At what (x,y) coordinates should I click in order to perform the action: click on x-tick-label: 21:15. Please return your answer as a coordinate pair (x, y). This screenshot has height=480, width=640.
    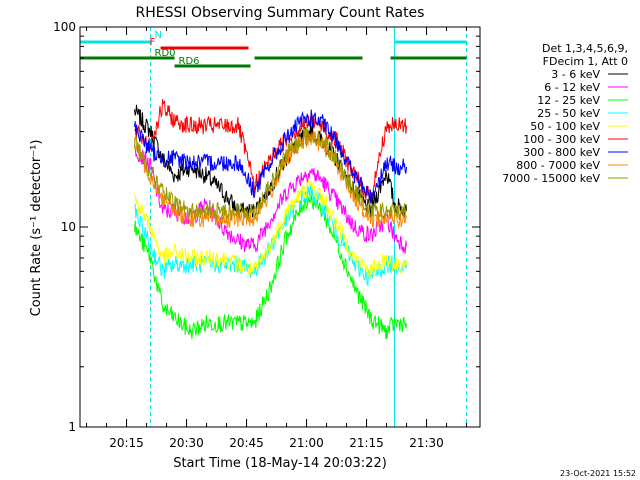
    Looking at the image, I should click on (366, 443).